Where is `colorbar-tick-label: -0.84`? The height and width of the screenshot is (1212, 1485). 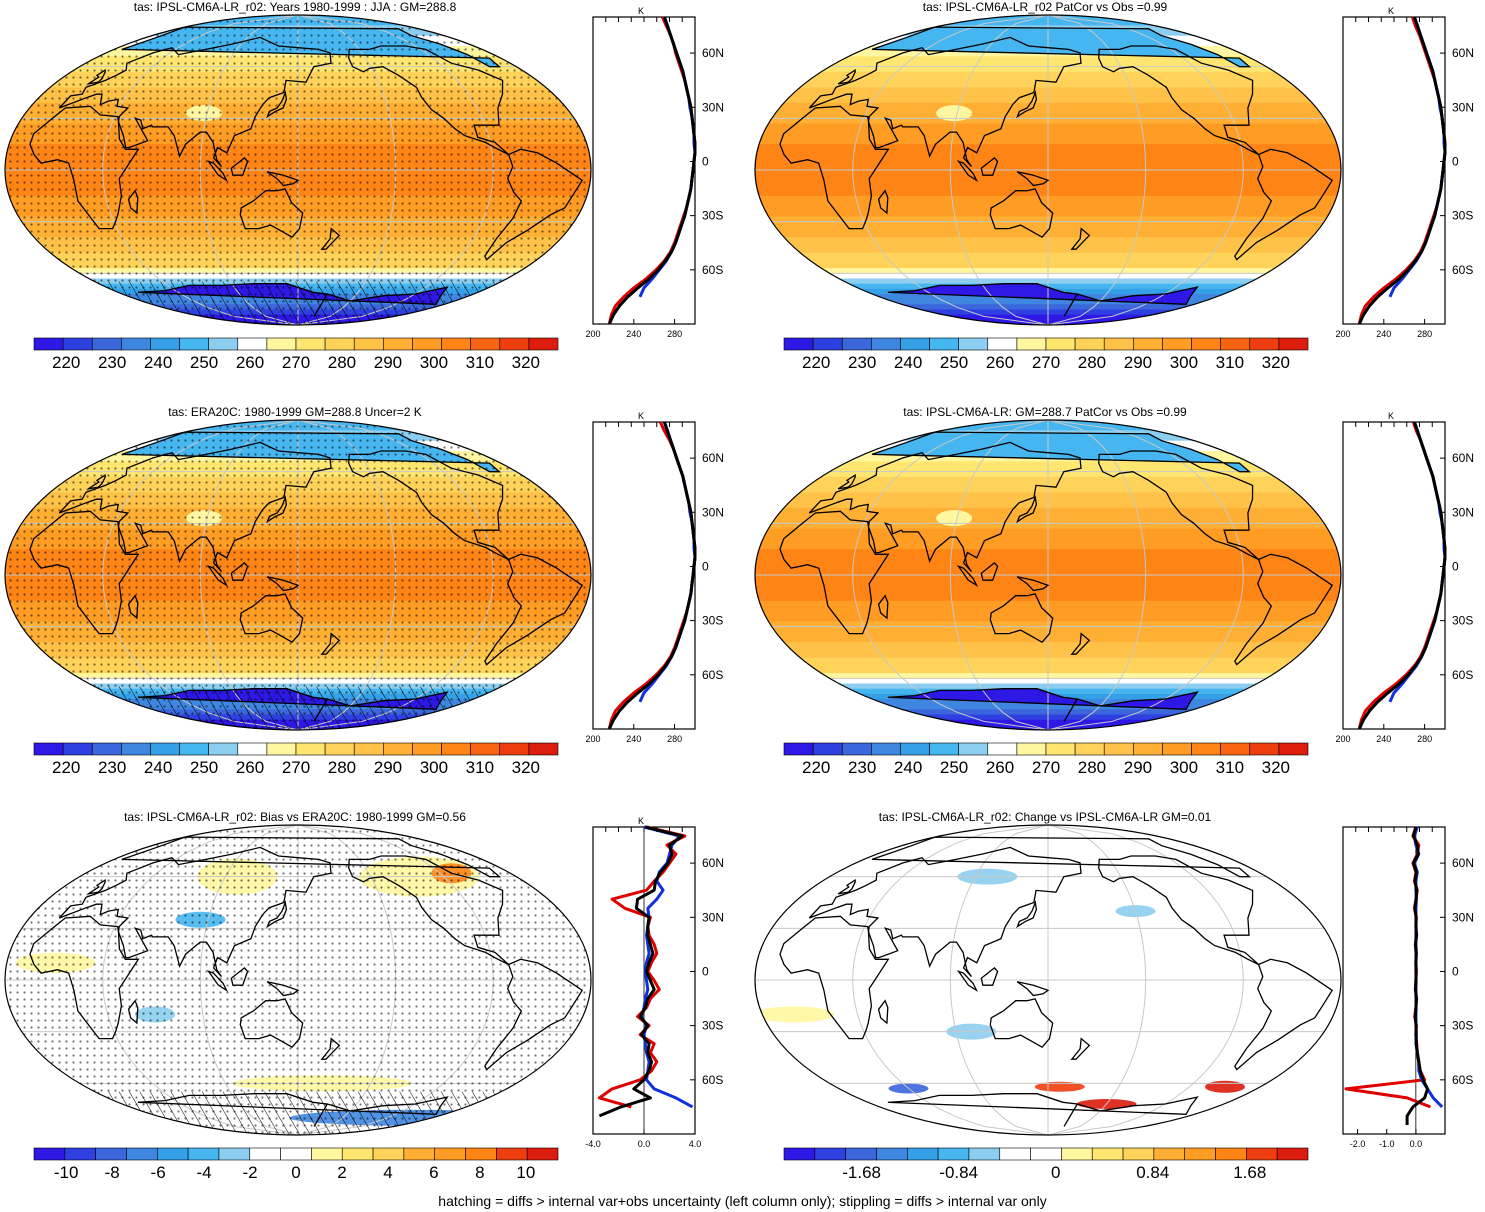
colorbar-tick-label: -0.84 is located at coordinates (958, 1172).